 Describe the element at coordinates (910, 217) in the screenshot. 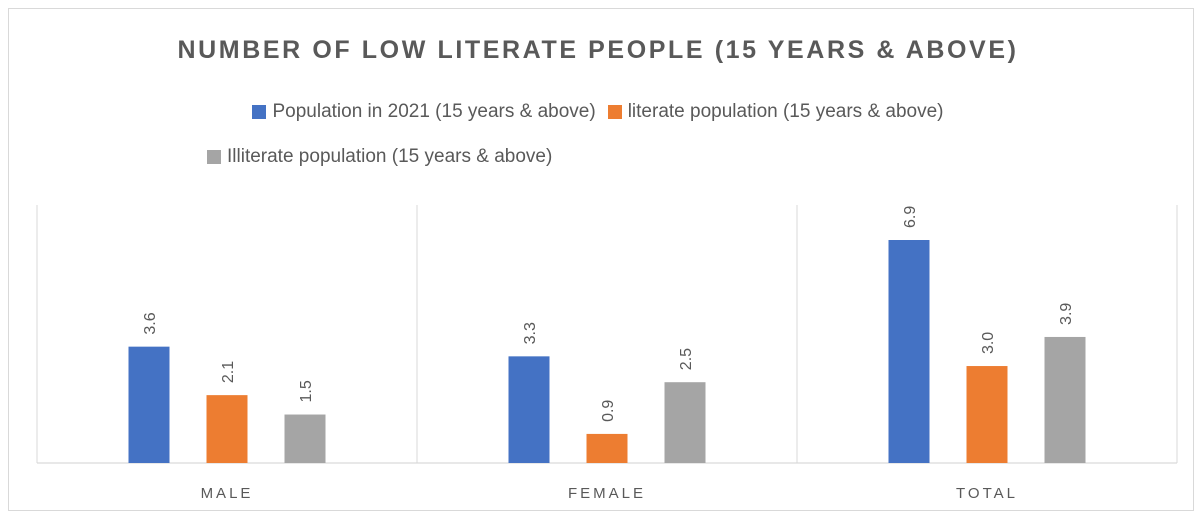

I see `data-label: 6.9` at that location.